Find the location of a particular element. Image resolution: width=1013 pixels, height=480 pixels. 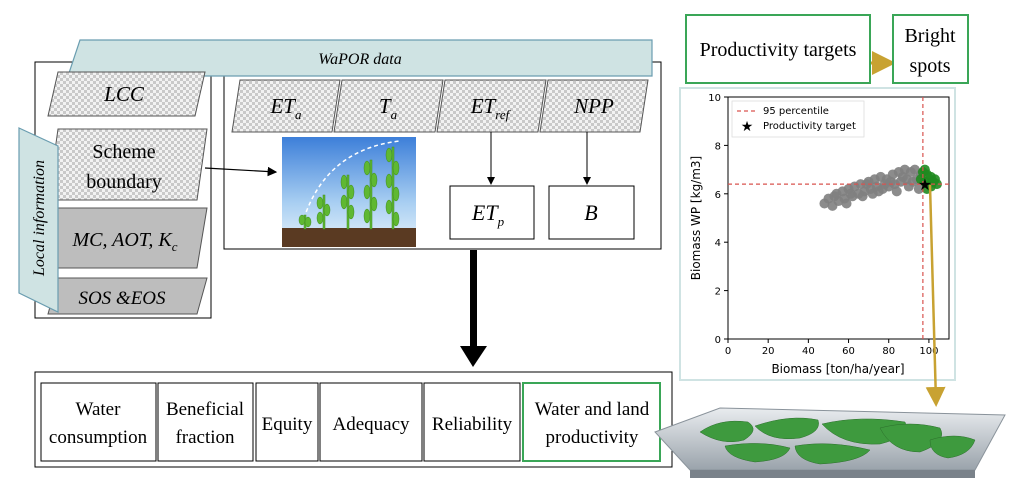

indicator-line1: Water is located at coordinates (99, 409).